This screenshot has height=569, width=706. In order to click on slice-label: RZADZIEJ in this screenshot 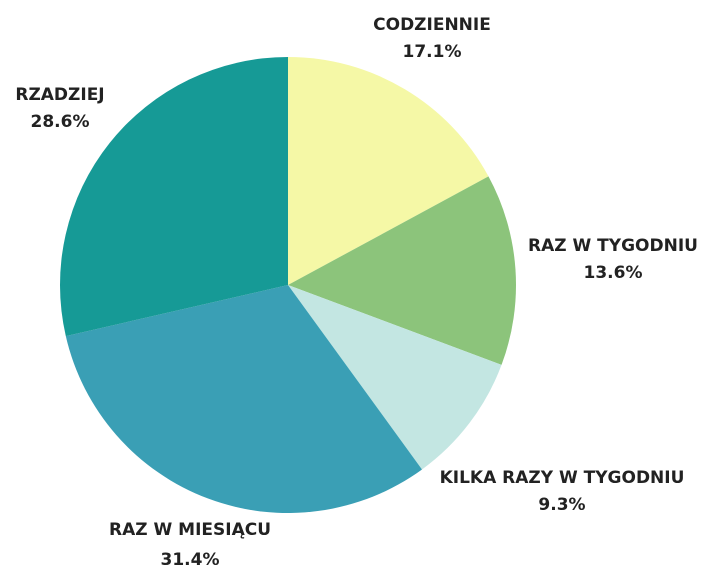, I will do `click(59, 95)`.